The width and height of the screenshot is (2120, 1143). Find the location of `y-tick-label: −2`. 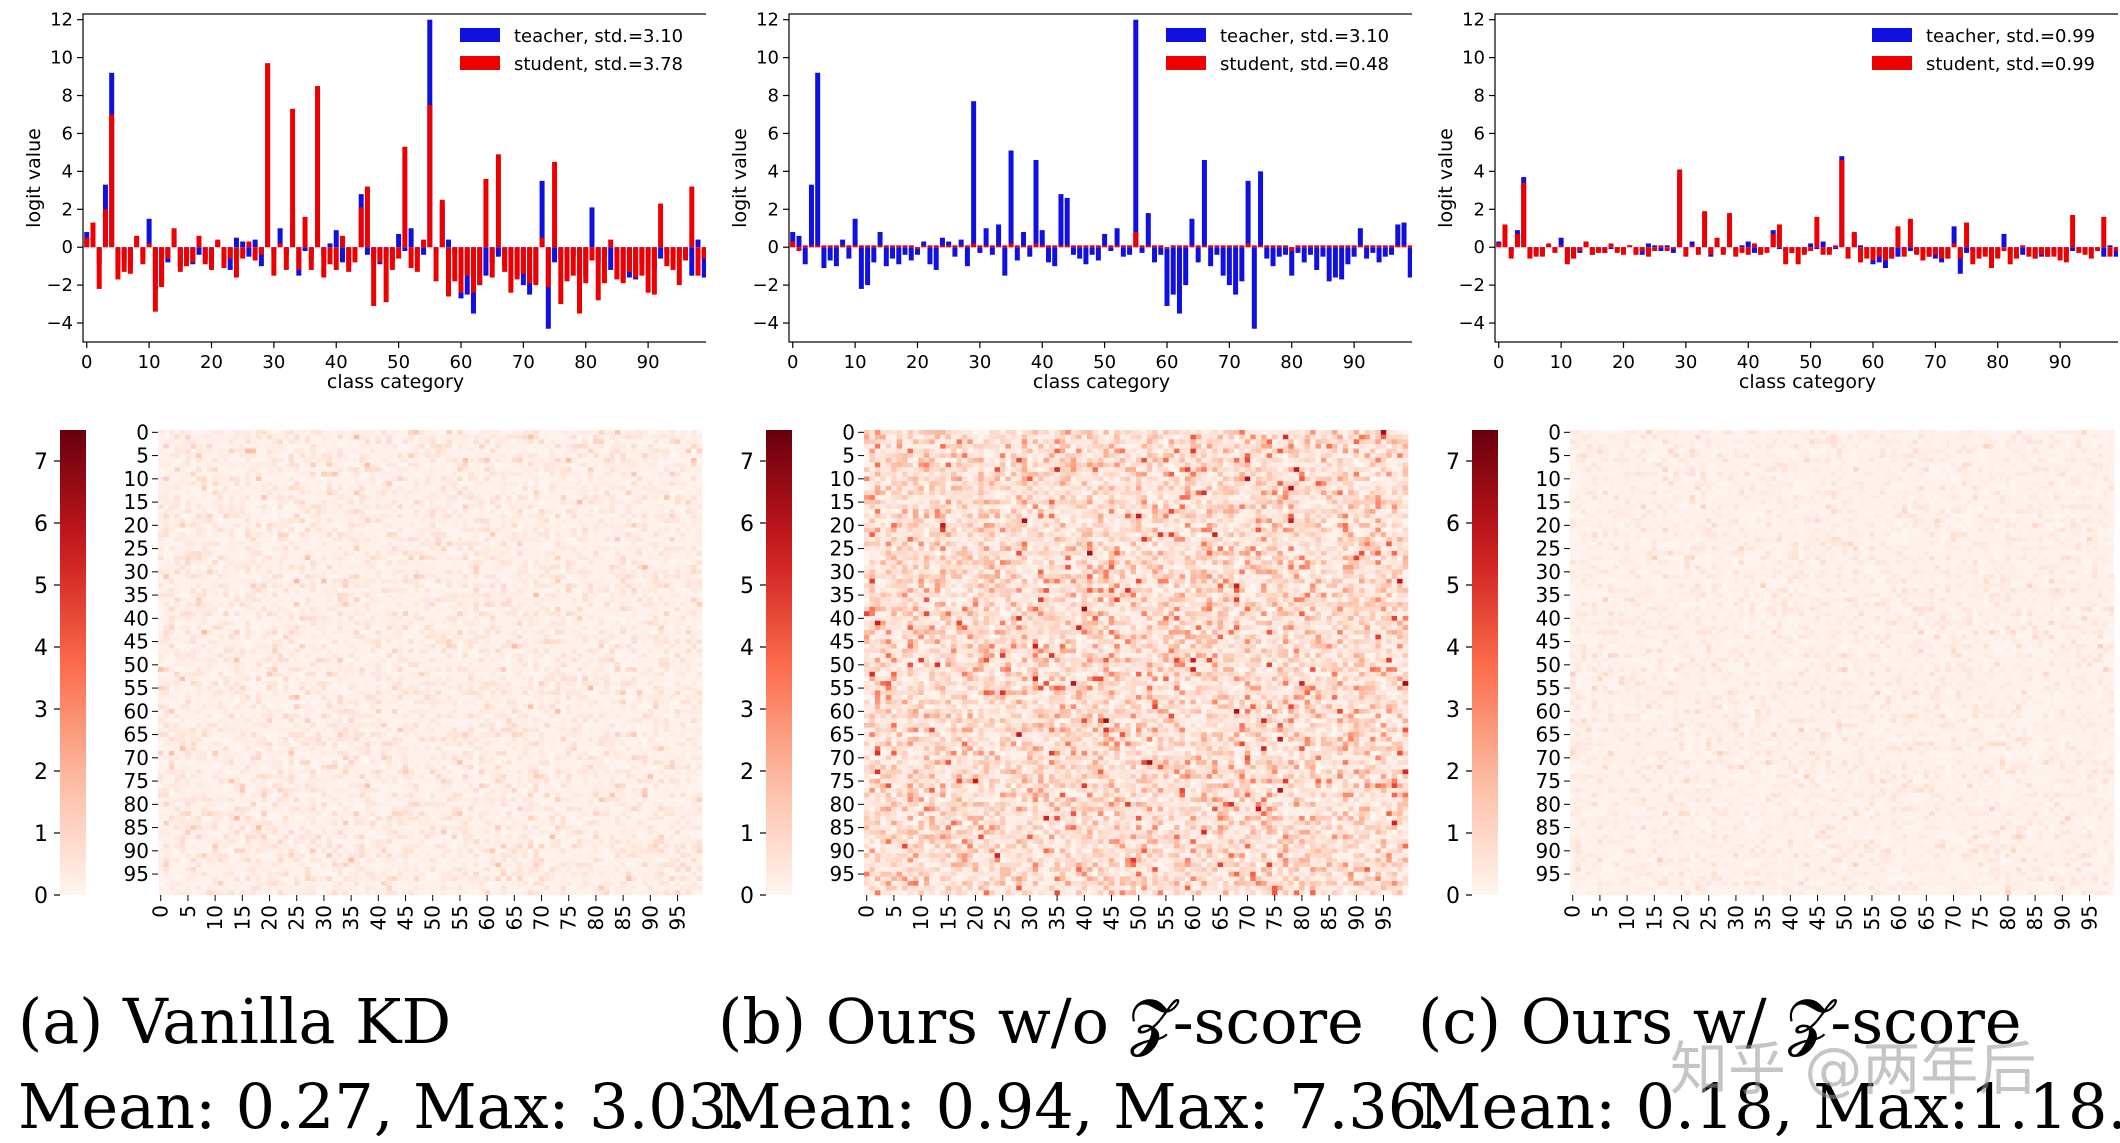

y-tick-label: −2 is located at coordinates (765, 285).